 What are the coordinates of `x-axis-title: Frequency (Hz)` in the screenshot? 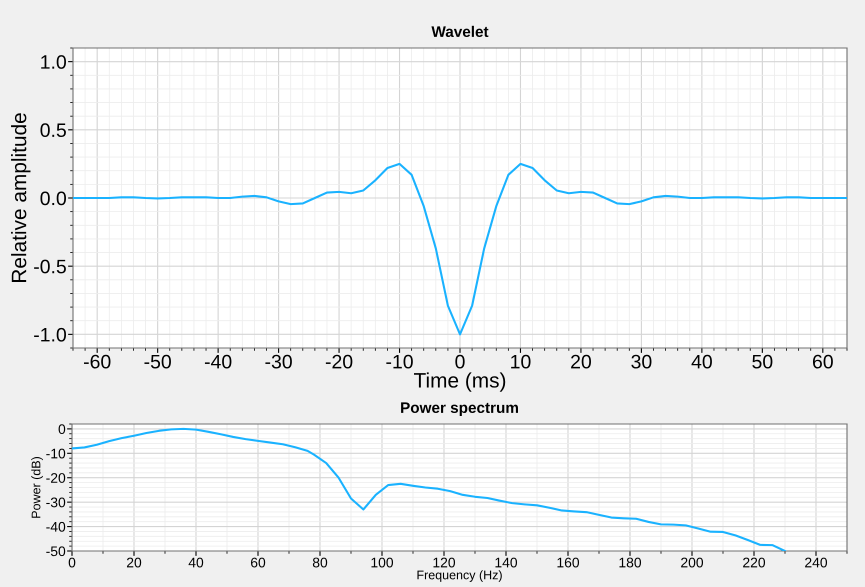 It's located at (459, 576).